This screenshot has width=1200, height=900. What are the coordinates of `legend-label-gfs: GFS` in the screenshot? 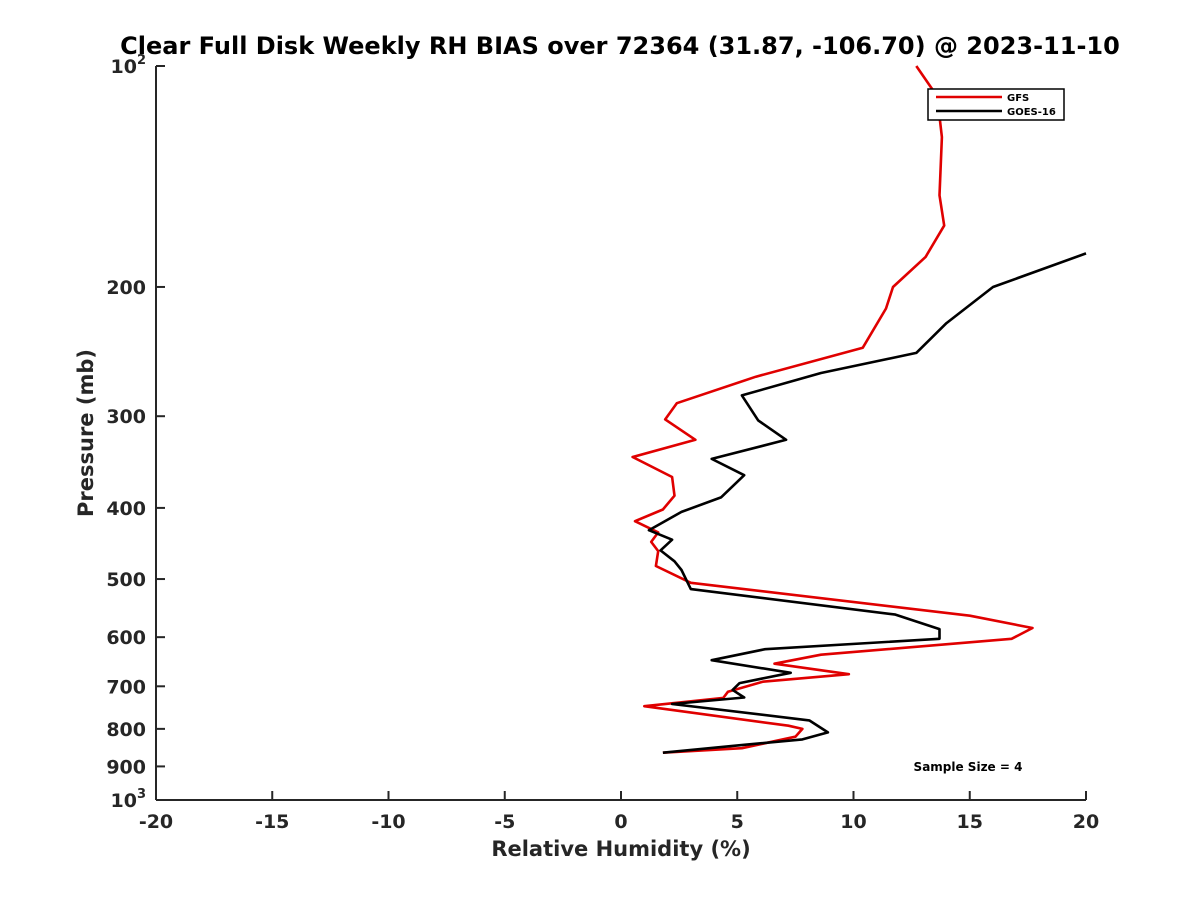 It's located at (1018, 98).